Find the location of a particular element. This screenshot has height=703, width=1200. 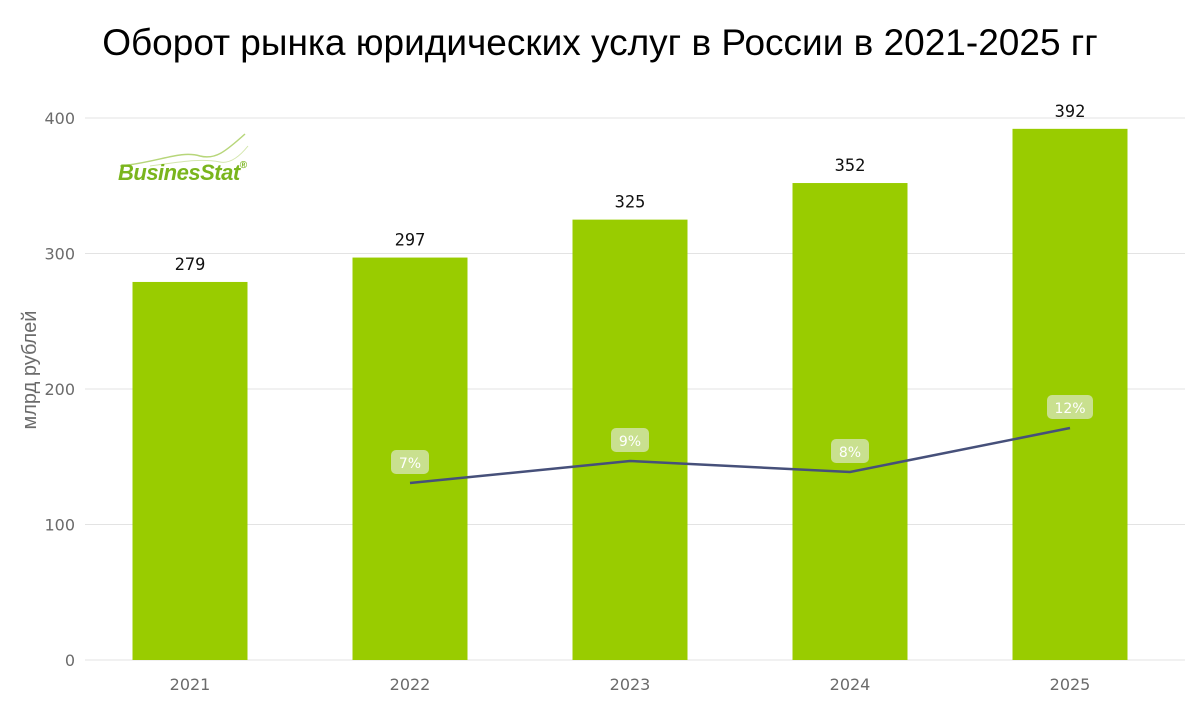

x-tick-label: 2021 is located at coordinates (190, 684).